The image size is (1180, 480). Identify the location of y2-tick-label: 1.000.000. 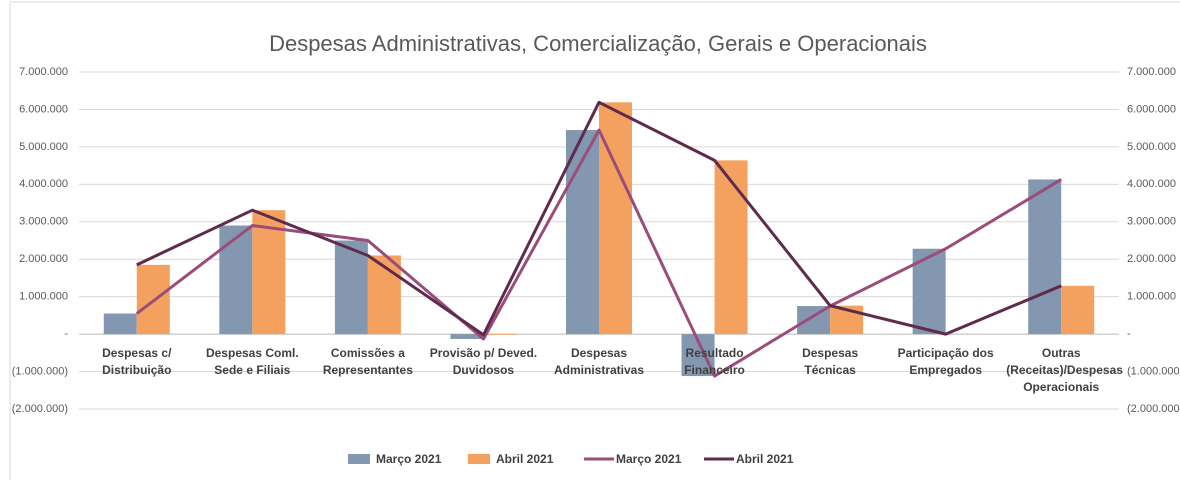
(1151, 297).